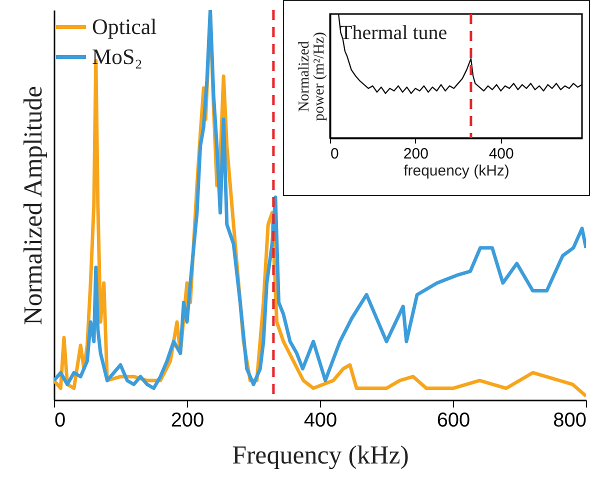 Image resolution: width=608 pixels, height=483 pixels. I want to click on x-tick-label: 600, so click(453, 421).